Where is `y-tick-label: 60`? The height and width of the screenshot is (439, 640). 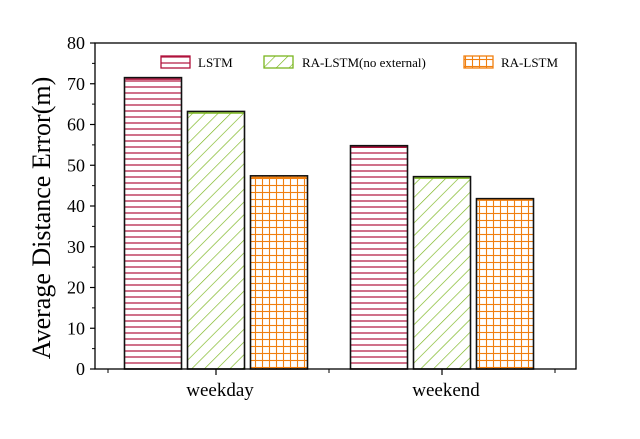
y-tick-label: 60 is located at coordinates (76, 125).